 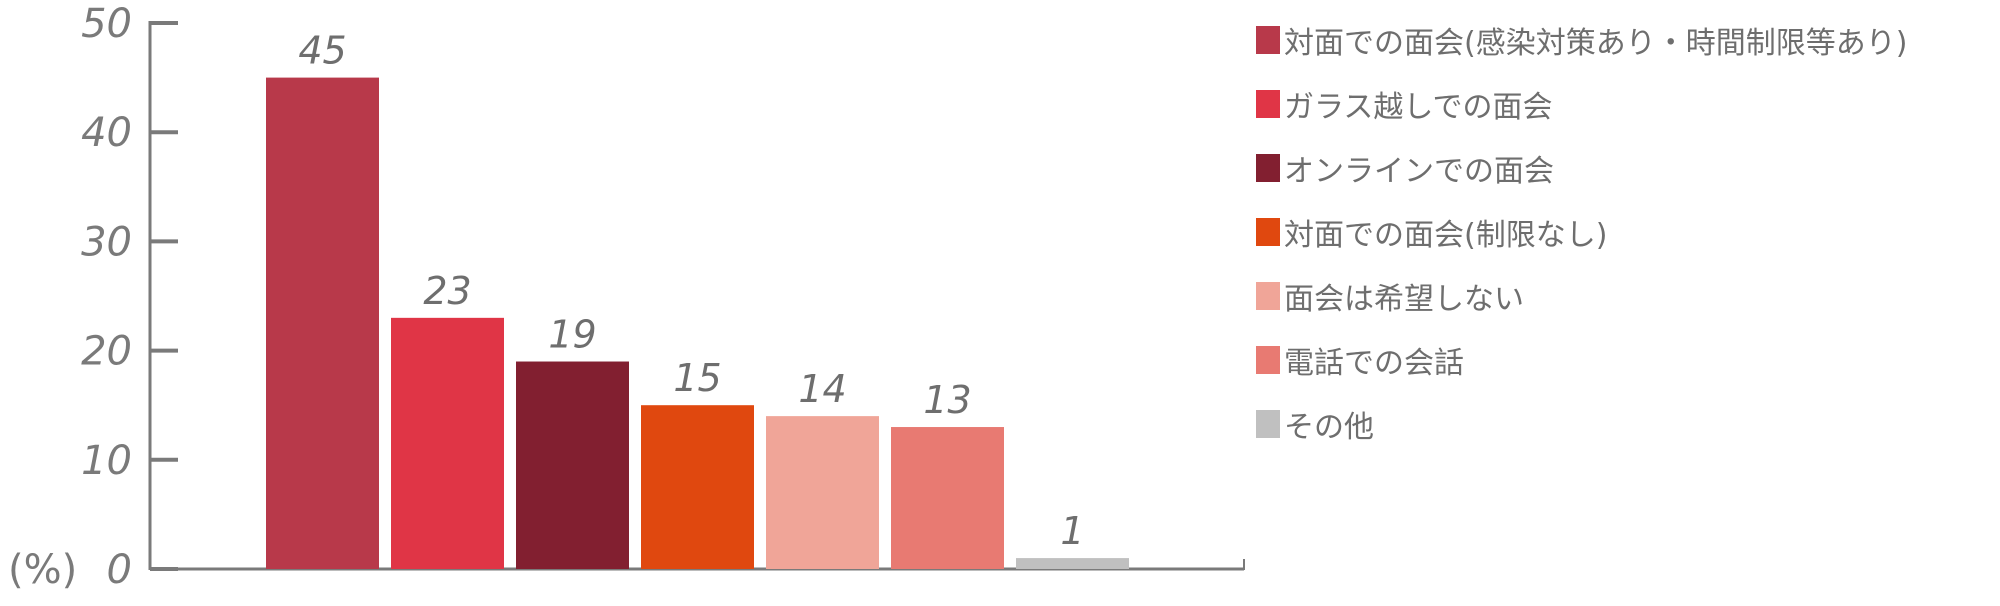 What do you see at coordinates (1374, 363) in the screenshot?
I see `legend-label: 電話での会話` at bounding box center [1374, 363].